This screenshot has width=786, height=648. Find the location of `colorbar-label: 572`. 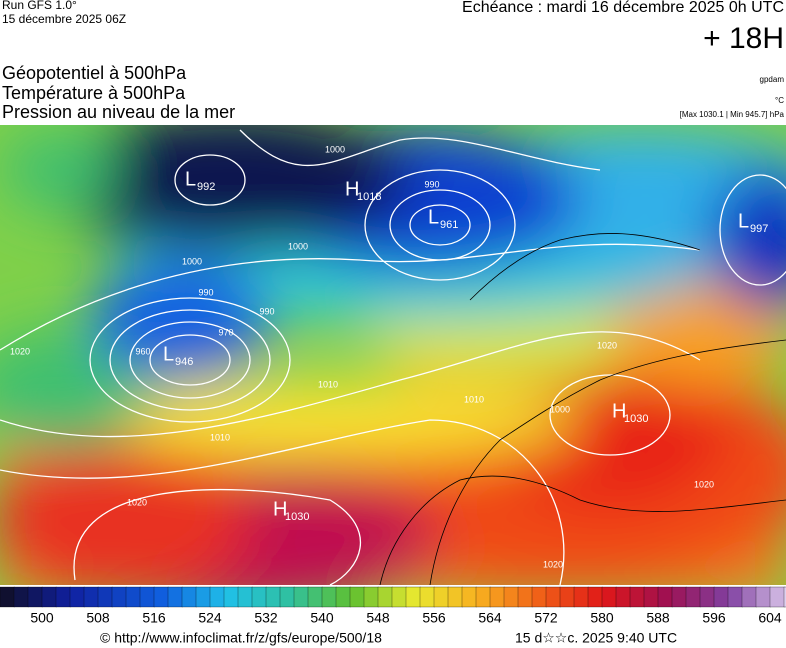

colorbar-label: 572 is located at coordinates (546, 618).